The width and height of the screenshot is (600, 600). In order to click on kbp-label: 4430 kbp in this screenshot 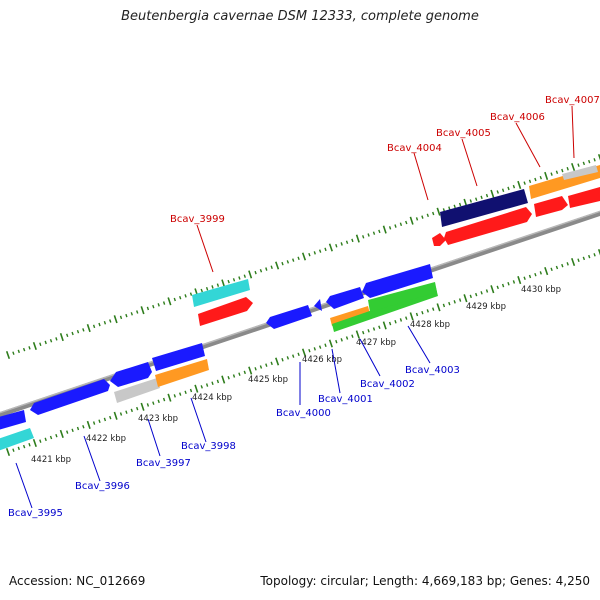, I will do `click(541, 290)`.